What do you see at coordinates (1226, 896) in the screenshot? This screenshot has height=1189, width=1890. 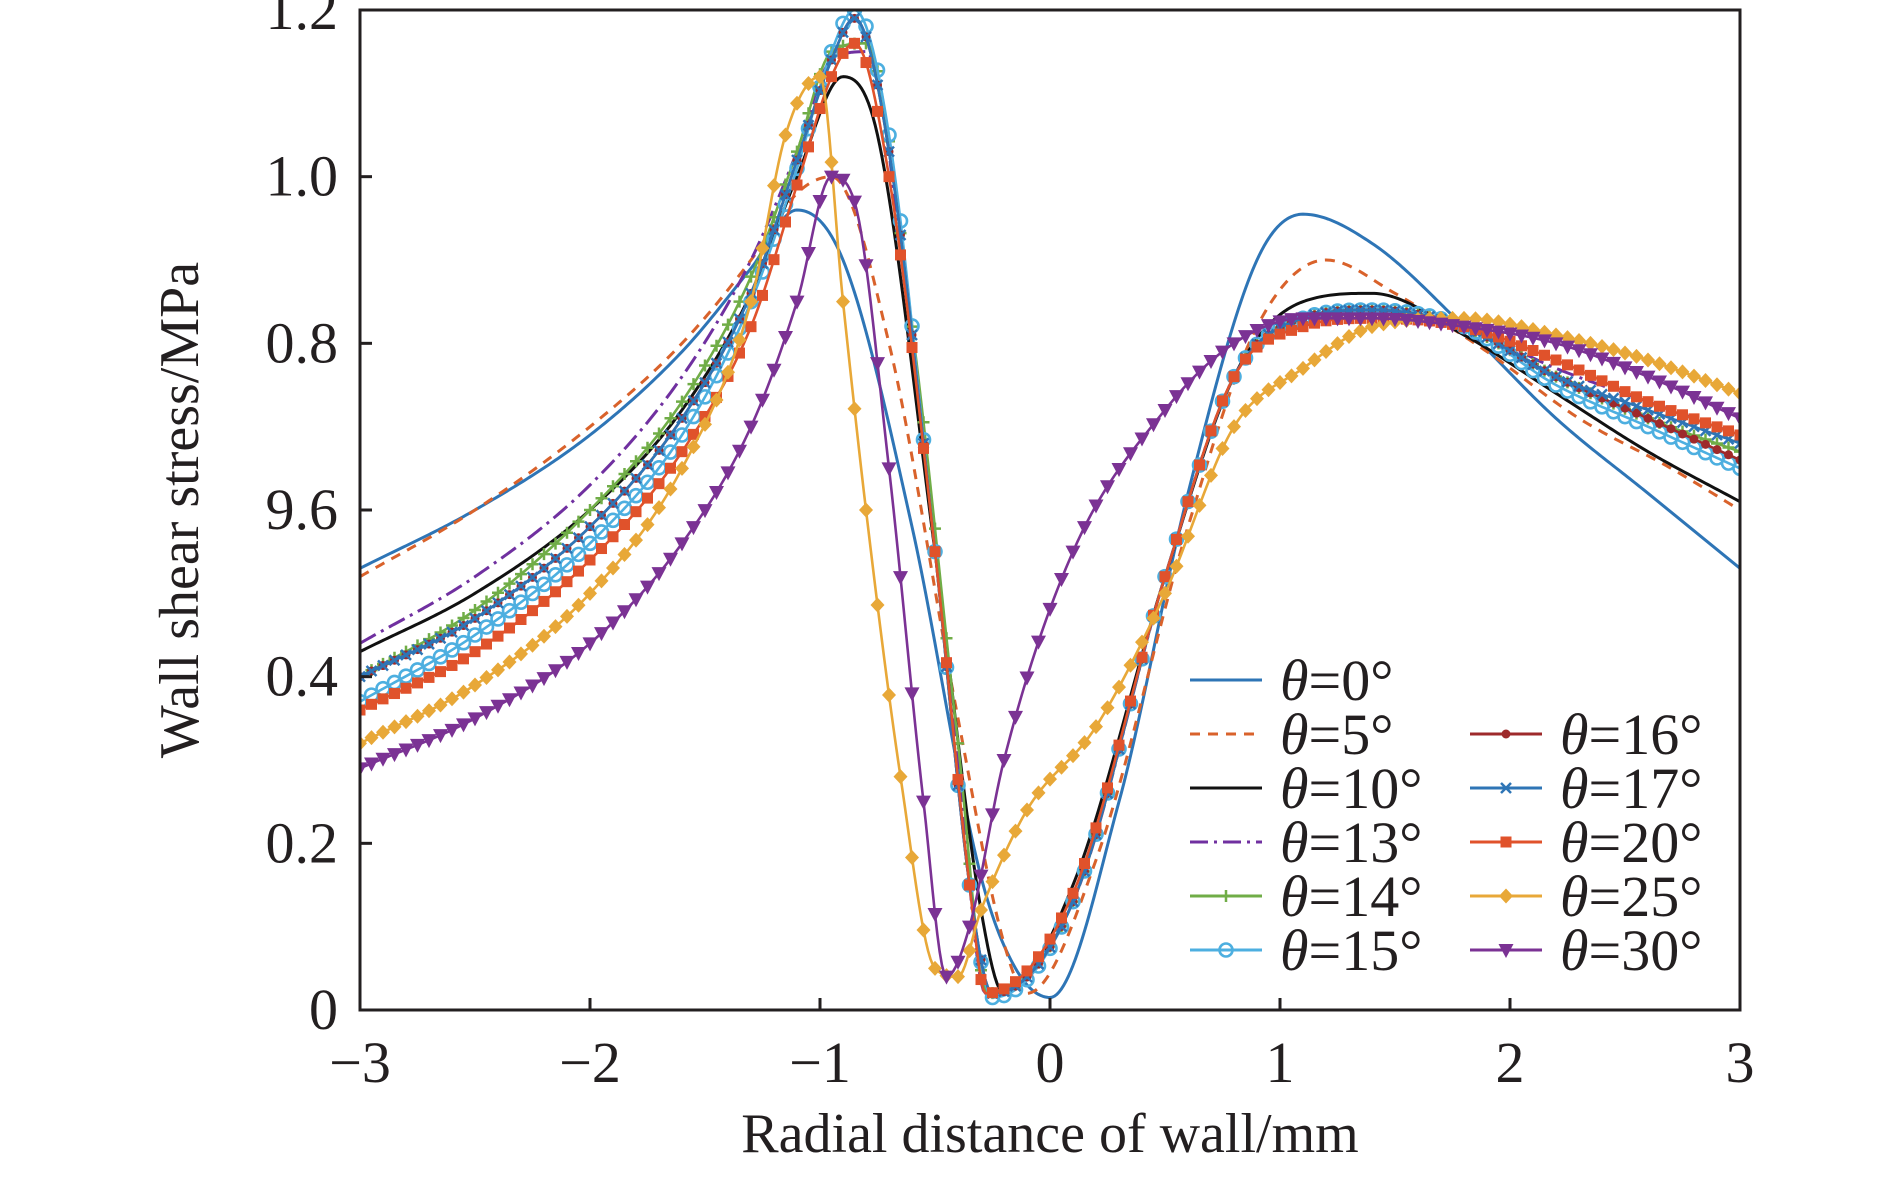 I see `legend-5-marker` at bounding box center [1226, 896].